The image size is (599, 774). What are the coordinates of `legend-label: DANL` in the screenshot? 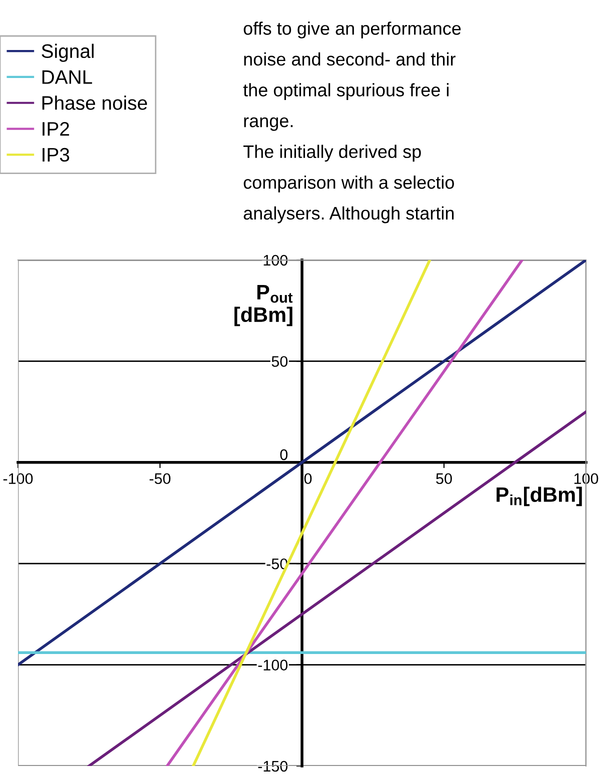 It's located at (67, 77).